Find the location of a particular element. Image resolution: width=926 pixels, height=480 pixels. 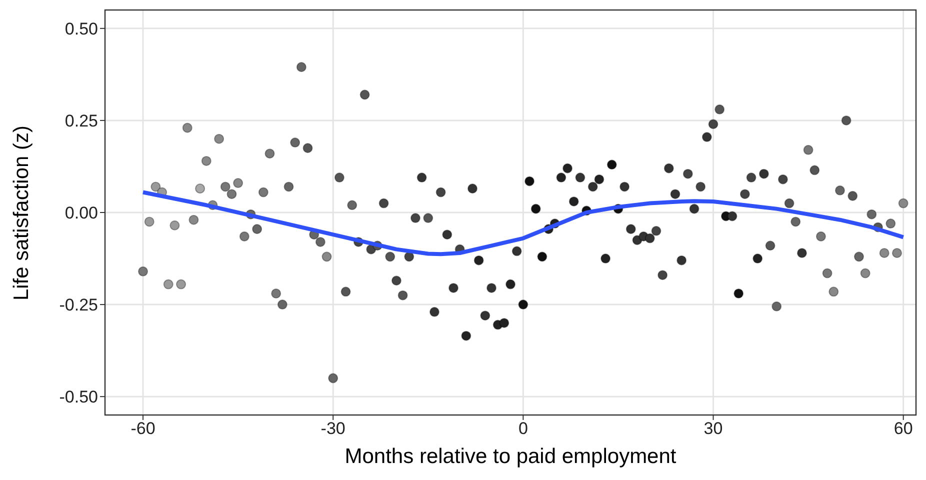

y-tick-label: -0.25 is located at coordinates (78, 305).